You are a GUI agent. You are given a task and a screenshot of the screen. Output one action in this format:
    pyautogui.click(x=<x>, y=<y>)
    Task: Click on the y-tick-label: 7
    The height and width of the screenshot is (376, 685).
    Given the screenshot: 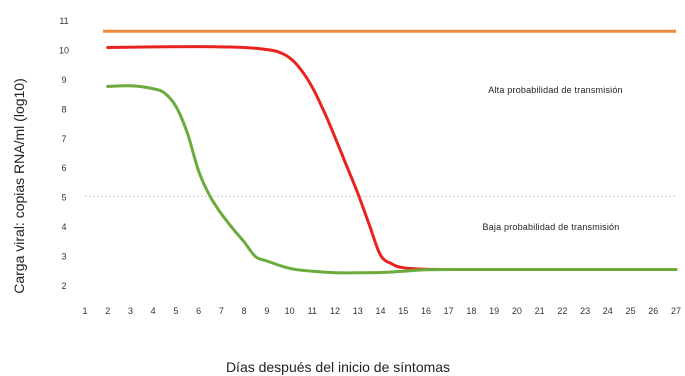 What is the action you would take?
    pyautogui.click(x=63, y=139)
    